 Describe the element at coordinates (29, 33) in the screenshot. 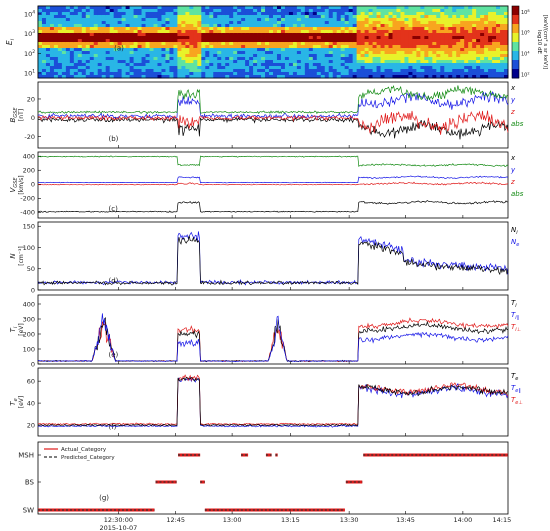

I see `ytick-label: 103` at that location.